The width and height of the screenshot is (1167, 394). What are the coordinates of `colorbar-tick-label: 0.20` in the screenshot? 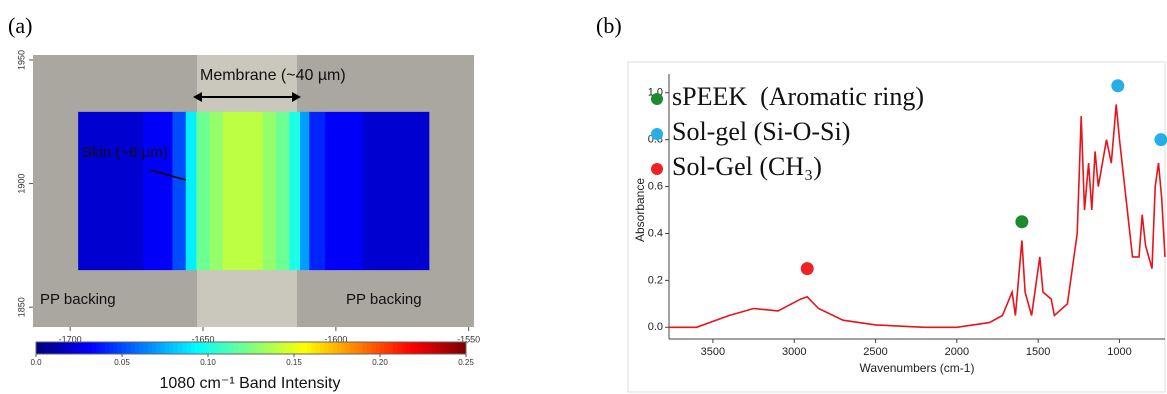 It's located at (380, 362).